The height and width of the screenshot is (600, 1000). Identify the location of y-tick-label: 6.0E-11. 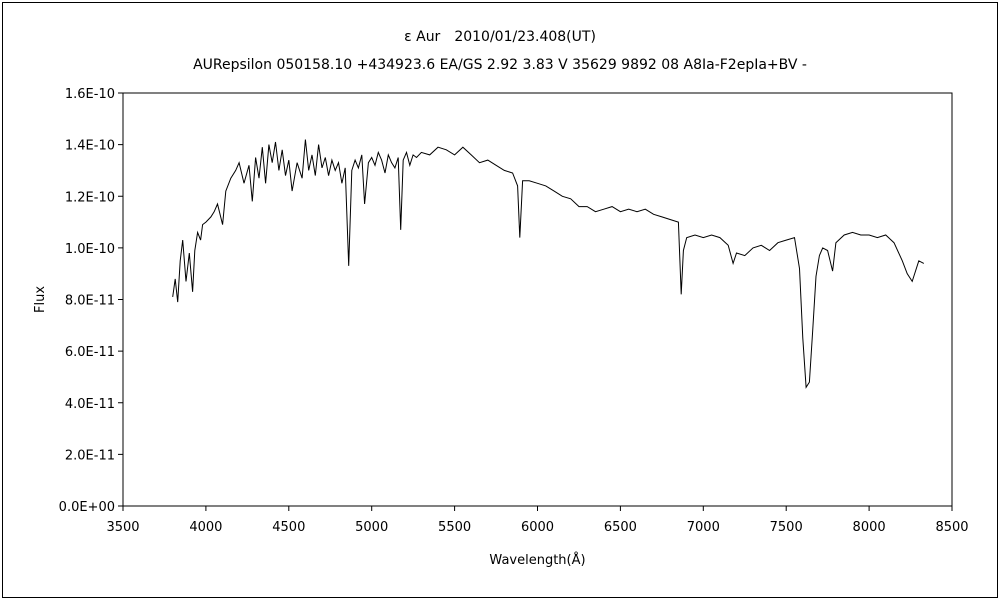
(90, 352).